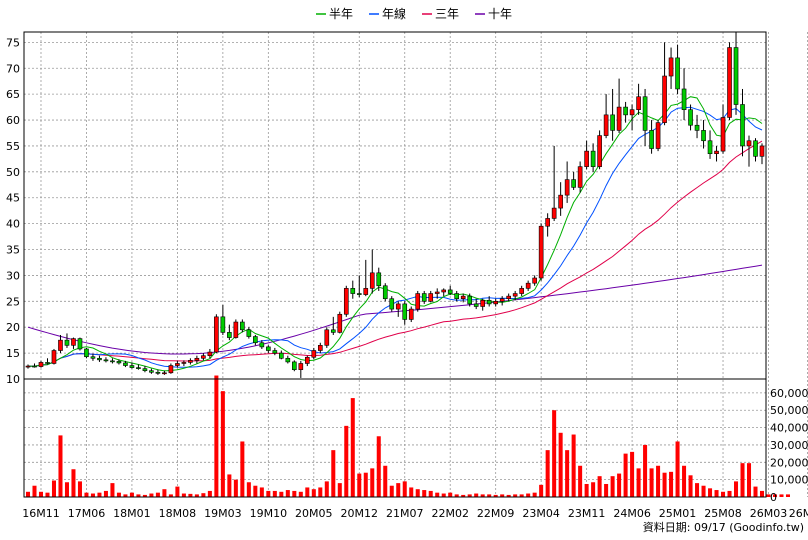  What do you see at coordinates (447, 14) in the screenshot?
I see `legend-label: 三年` at bounding box center [447, 14].